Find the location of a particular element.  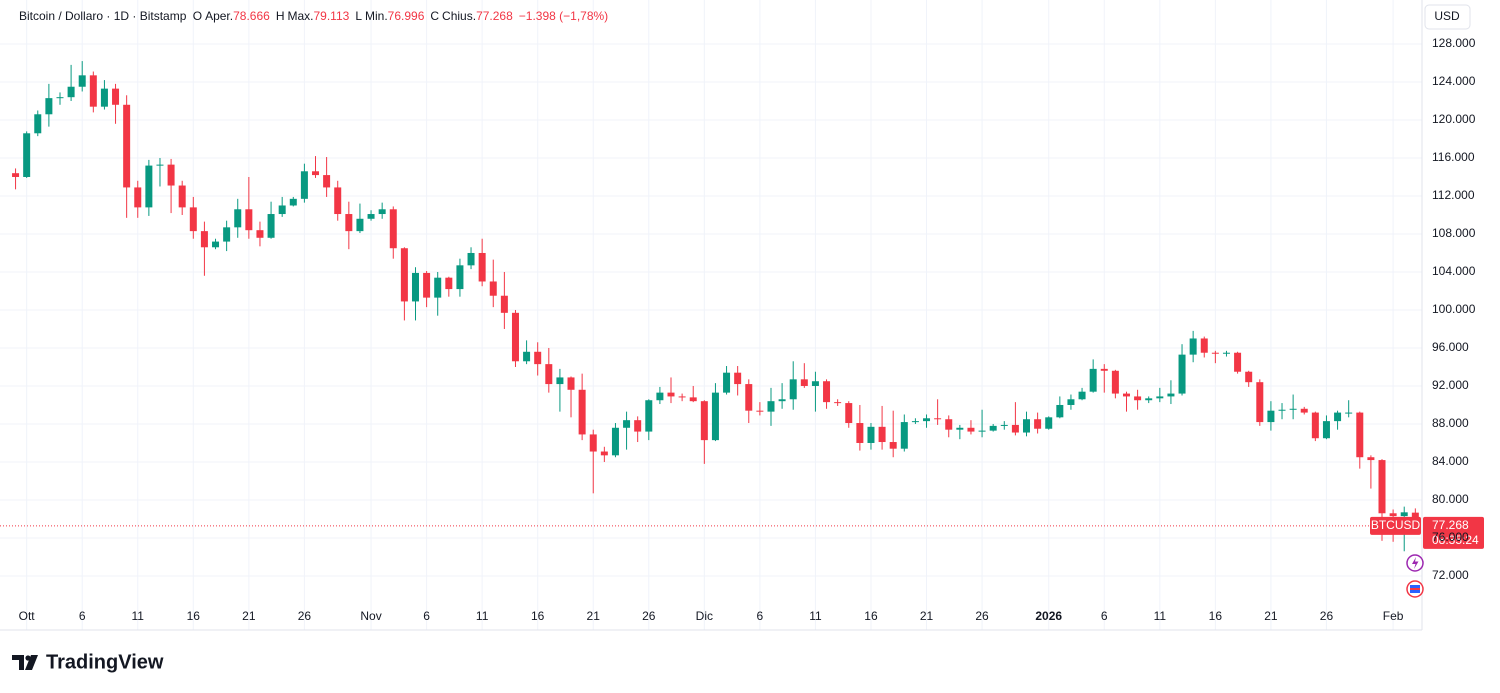

ohlc-key: C is located at coordinates (435, 16).